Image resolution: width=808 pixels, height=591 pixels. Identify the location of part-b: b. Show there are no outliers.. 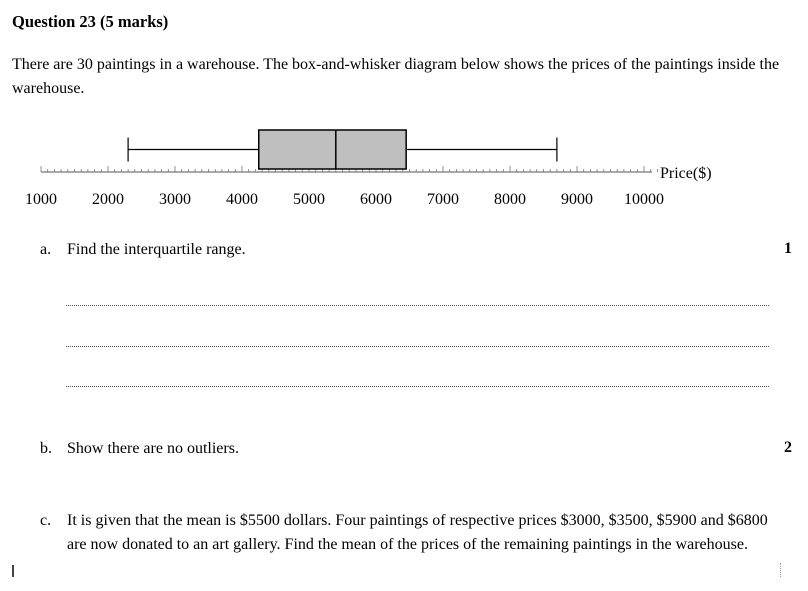
(139, 449).